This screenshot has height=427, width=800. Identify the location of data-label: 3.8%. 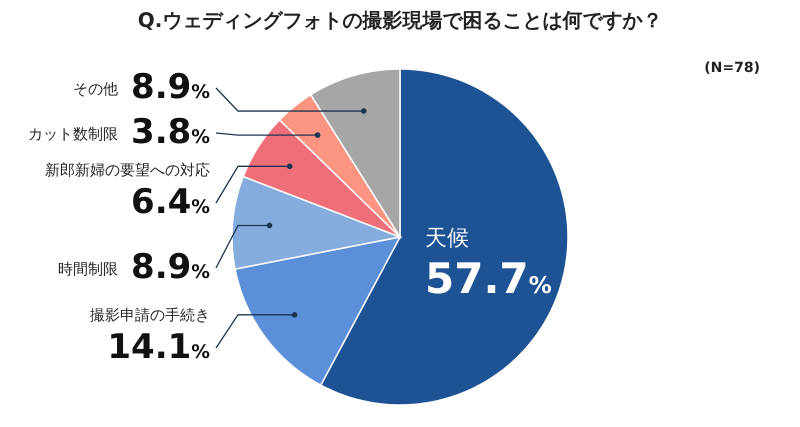
(170, 132).